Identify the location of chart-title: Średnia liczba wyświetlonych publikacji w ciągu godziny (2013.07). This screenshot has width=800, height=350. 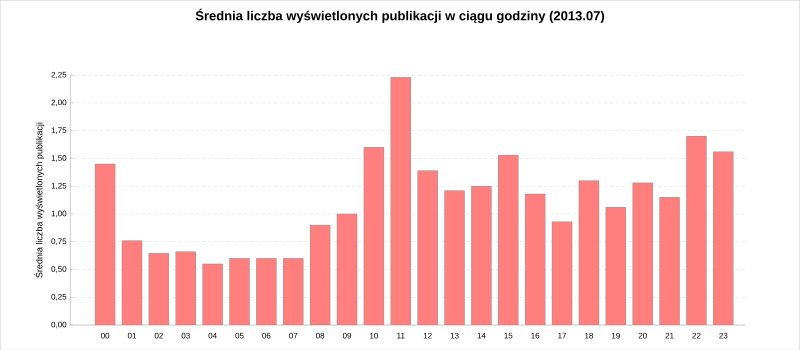
(400, 15).